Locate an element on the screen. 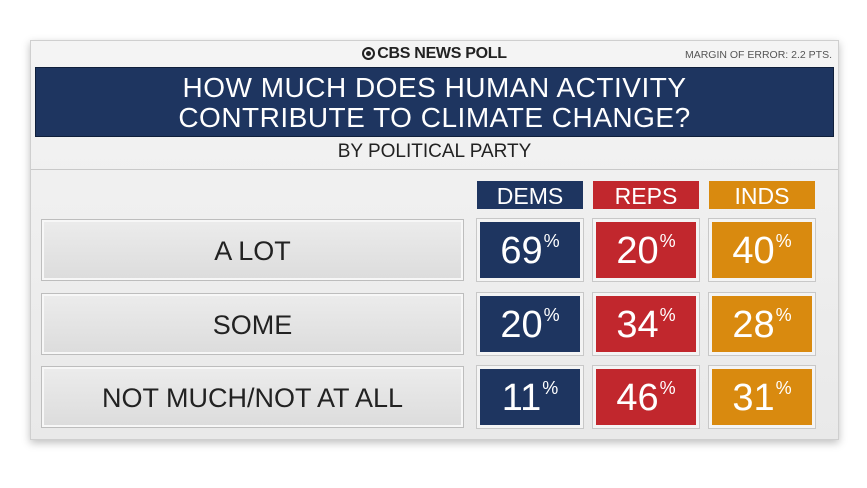 Image resolution: width=867 pixels, height=488 pixels. value-number: 40 is located at coordinates (753, 251).